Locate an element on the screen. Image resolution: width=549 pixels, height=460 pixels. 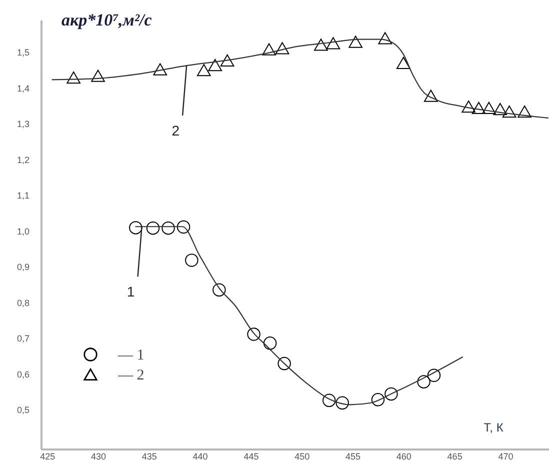
annotation: 2 is located at coordinates (176, 130).